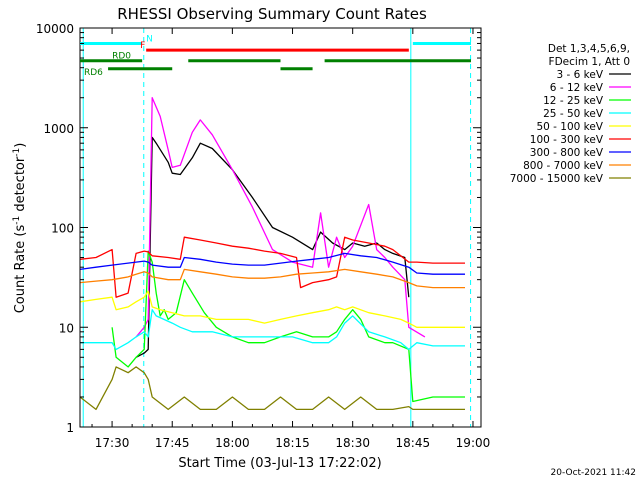  Describe the element at coordinates (121, 57) in the screenshot. I see `annotation-label-2: RD0` at that location.